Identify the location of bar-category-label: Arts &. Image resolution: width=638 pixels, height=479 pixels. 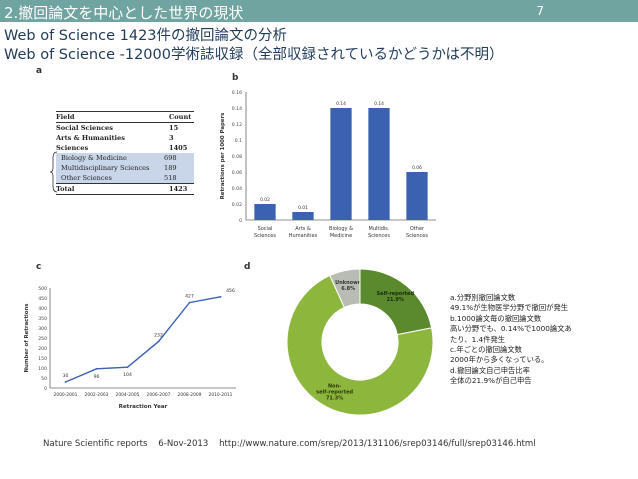
(303, 229).